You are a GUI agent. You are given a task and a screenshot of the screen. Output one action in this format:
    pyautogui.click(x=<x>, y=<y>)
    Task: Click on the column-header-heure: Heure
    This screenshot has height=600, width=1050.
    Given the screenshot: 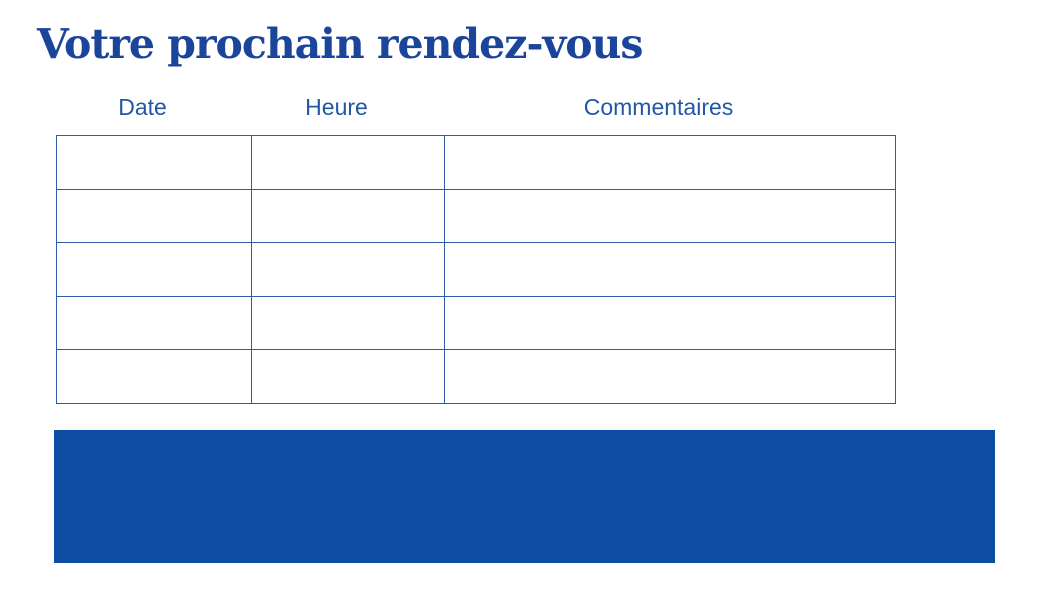 What is the action you would take?
    pyautogui.click(x=336, y=107)
    